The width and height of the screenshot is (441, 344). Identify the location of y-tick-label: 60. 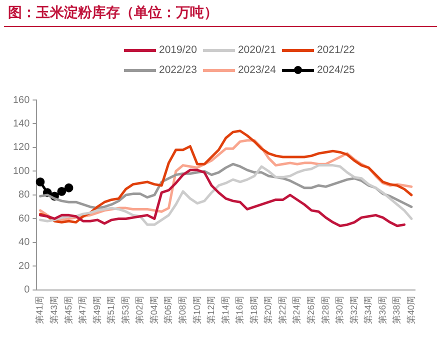
(24, 218).